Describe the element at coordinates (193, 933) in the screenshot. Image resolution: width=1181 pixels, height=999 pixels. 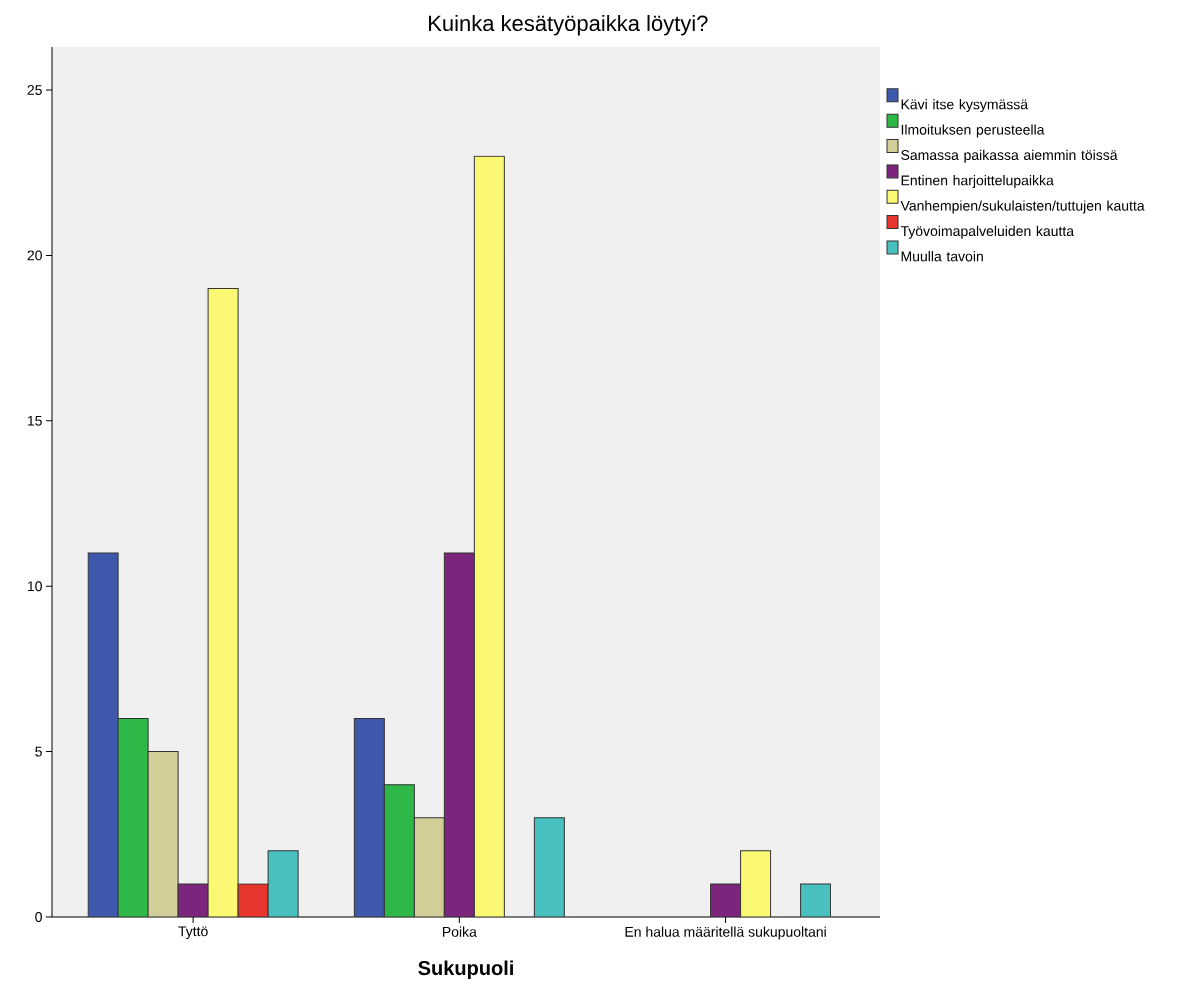
I see `x-tick-label: Tyttö` at that location.